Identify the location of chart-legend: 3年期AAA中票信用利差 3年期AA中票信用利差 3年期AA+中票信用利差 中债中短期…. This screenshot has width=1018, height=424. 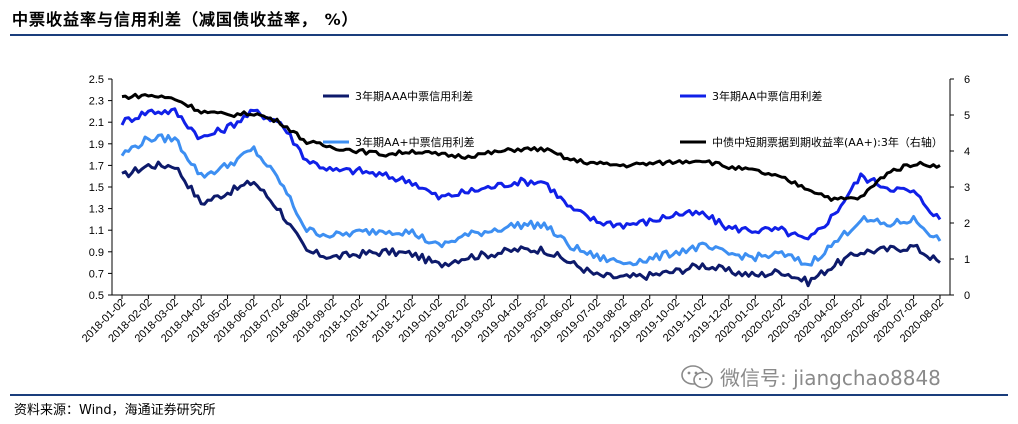
(633, 119).